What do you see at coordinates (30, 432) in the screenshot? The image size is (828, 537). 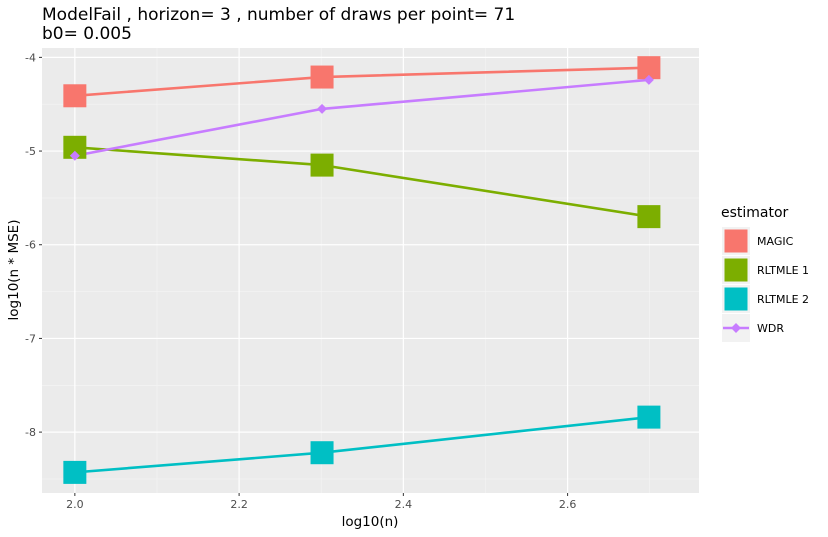 I see `y-tick-label: -8` at bounding box center [30, 432].